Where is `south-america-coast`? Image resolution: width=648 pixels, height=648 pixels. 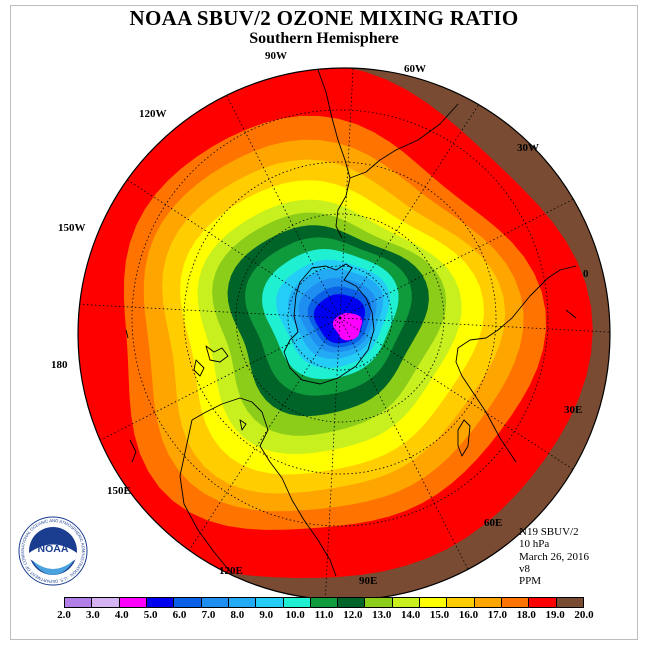
south-america-coast is located at coordinates (388, 154).